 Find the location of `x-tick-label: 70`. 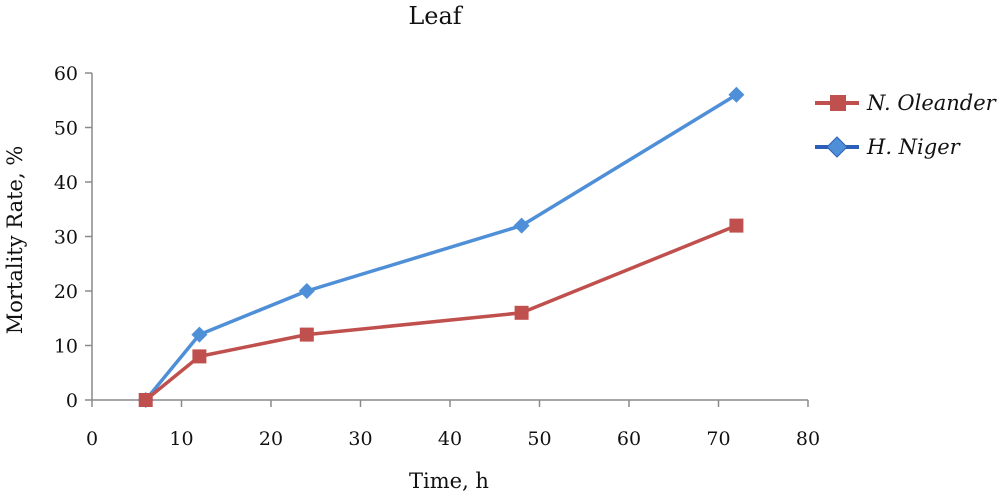

x-tick-label: 70 is located at coordinates (718, 439).